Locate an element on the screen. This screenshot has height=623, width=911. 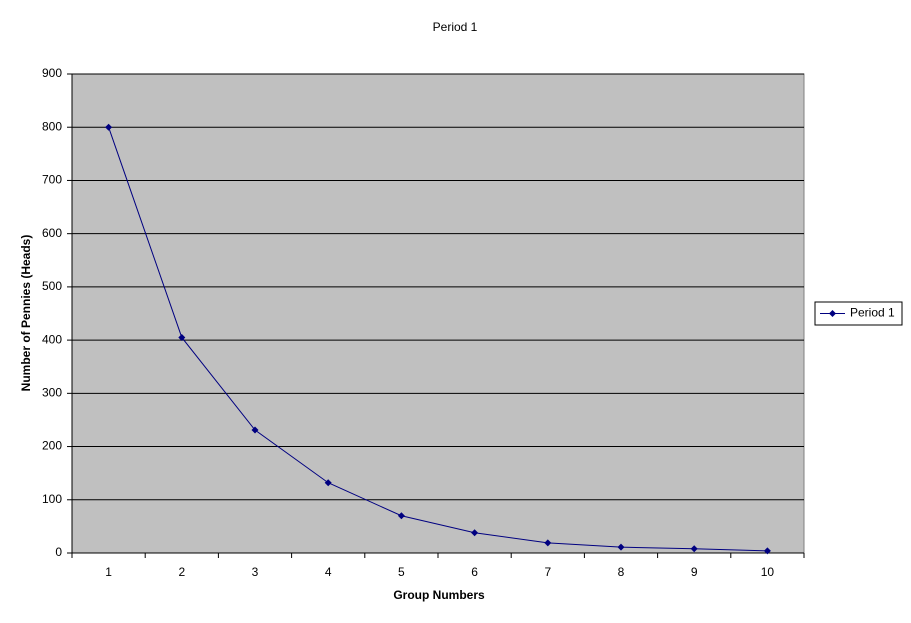
x-tick-label: 1 is located at coordinates (108, 572).